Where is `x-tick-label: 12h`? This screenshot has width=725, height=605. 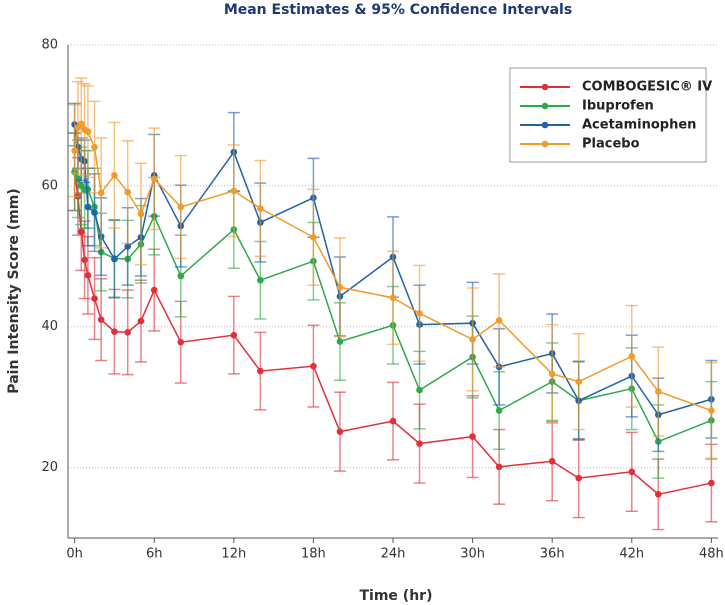 x-tick-label: 12h is located at coordinates (233, 554).